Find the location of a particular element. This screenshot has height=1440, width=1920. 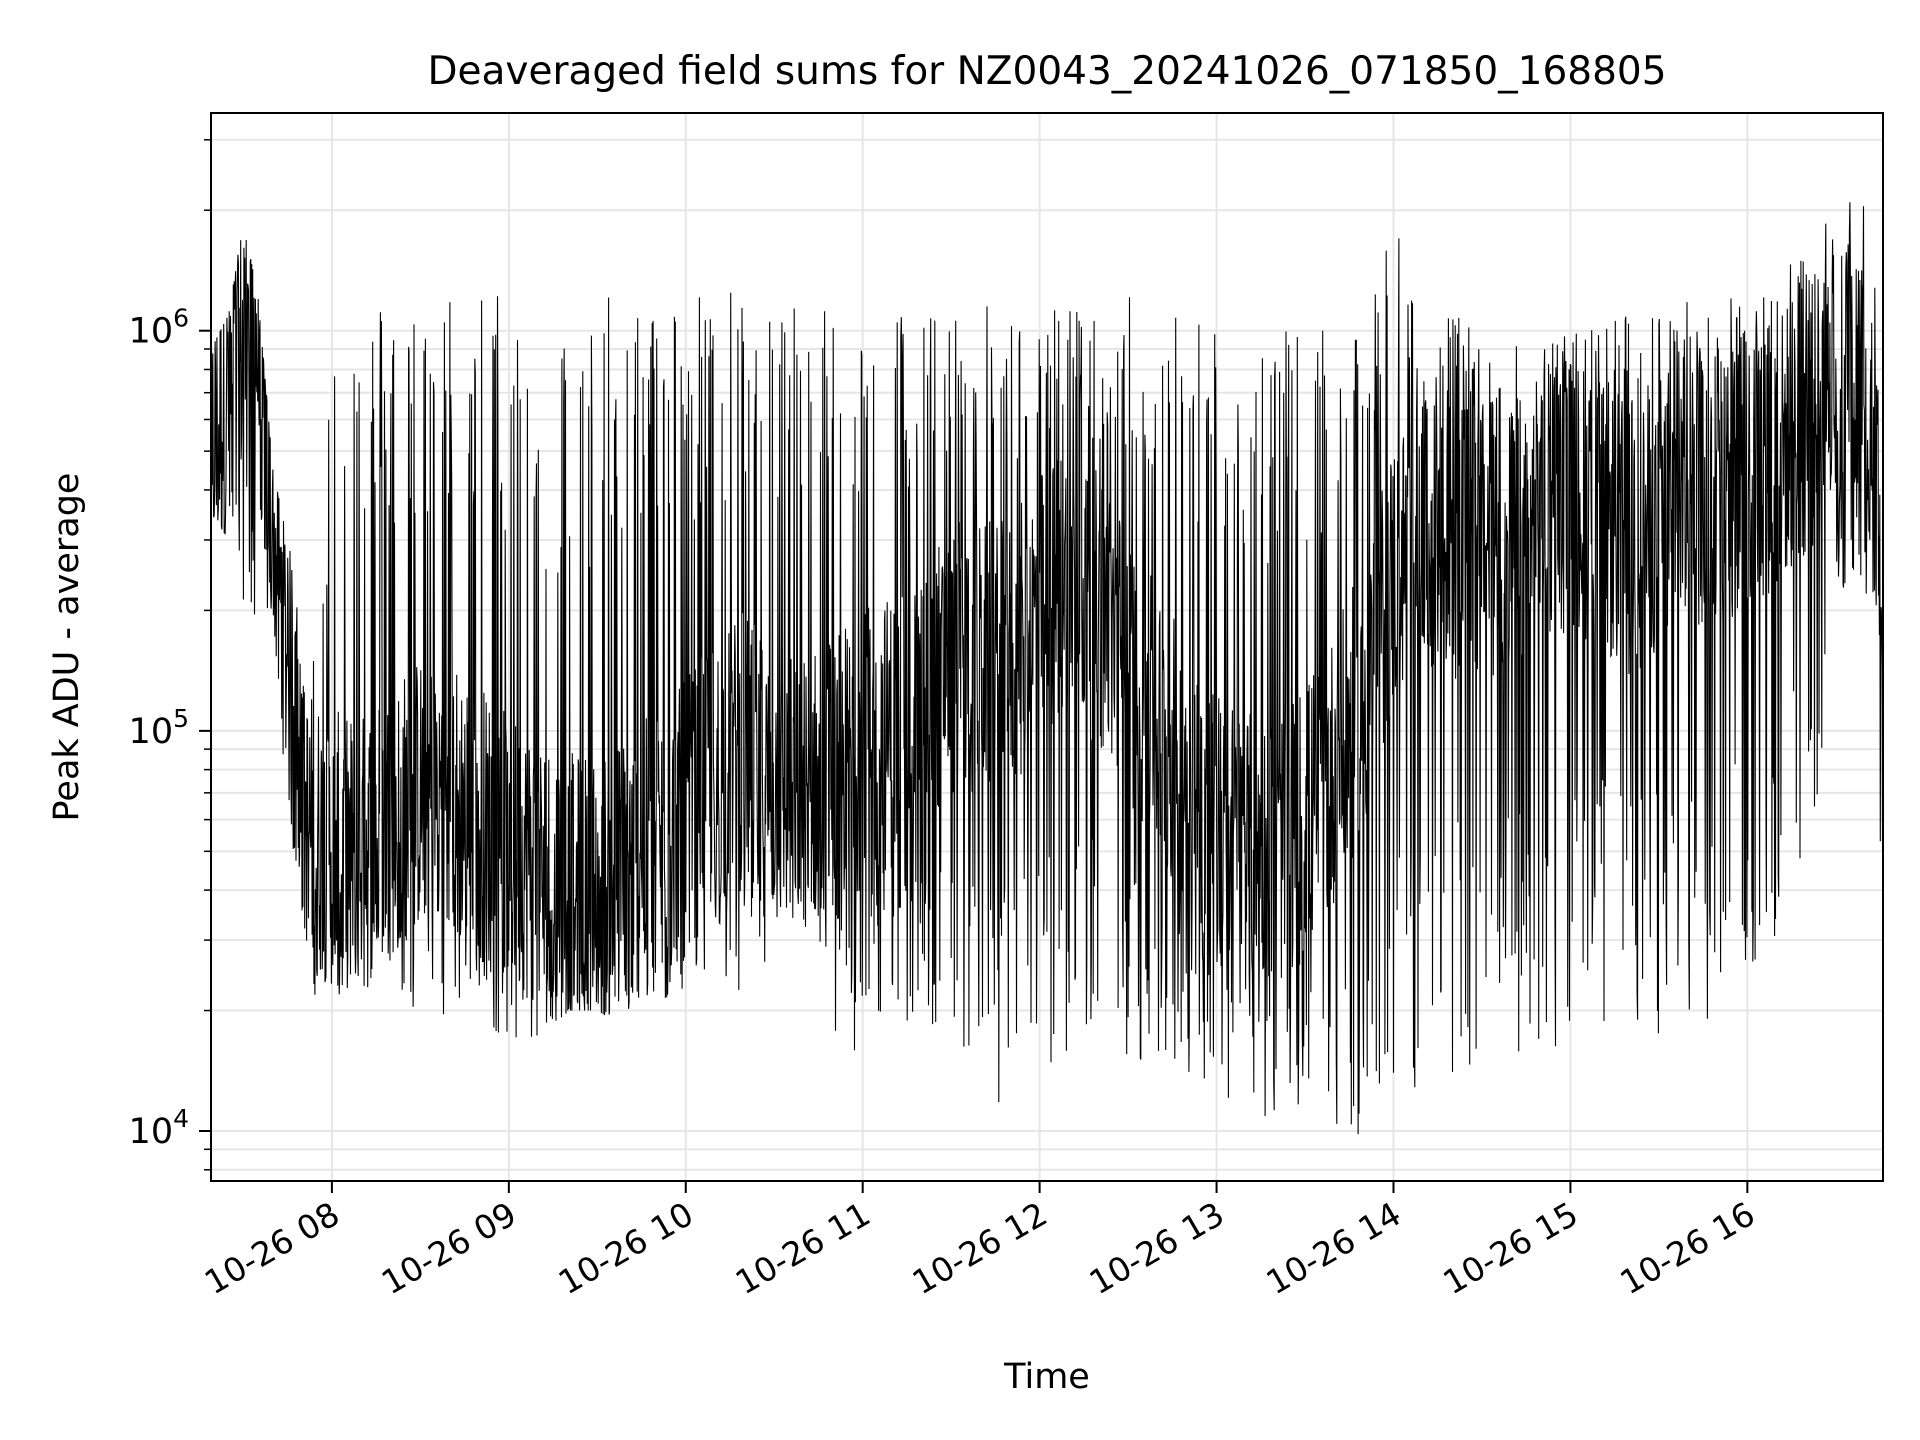

y-tick-exponent: 5 is located at coordinates (181, 718).